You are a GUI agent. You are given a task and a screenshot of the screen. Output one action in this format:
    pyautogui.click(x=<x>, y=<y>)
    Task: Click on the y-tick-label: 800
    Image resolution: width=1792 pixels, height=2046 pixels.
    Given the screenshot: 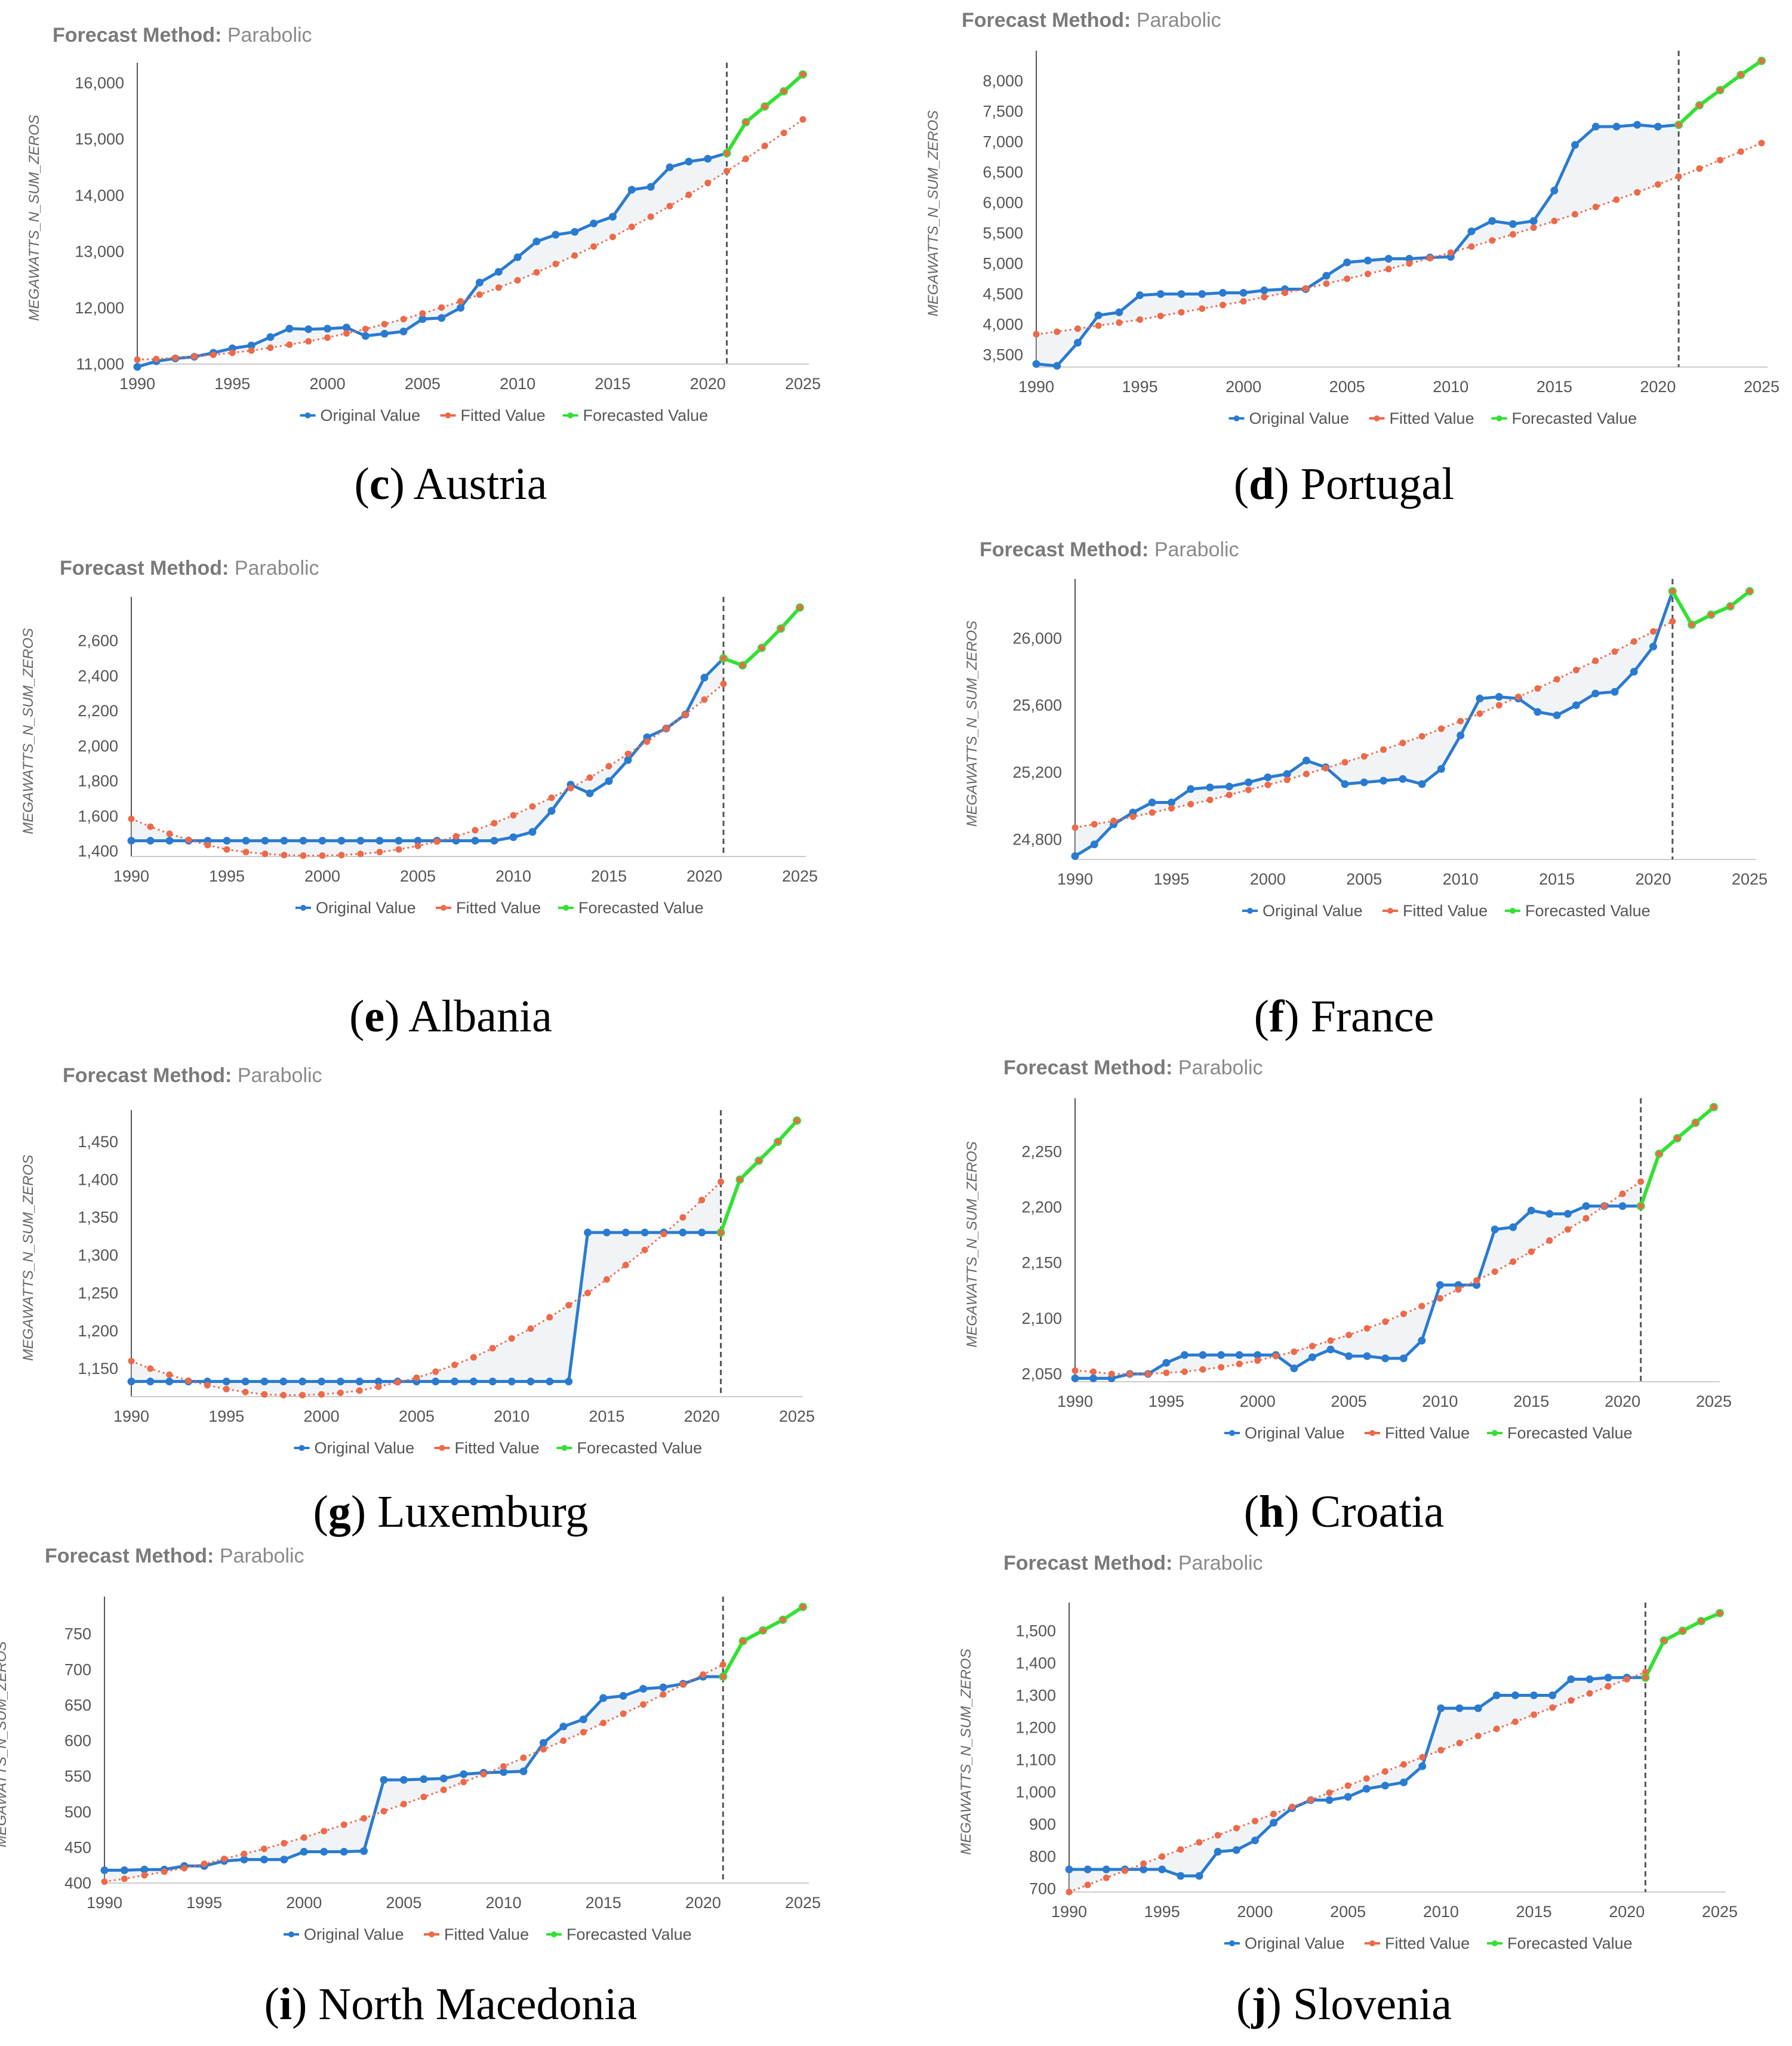 What is the action you would take?
    pyautogui.click(x=1042, y=1857)
    